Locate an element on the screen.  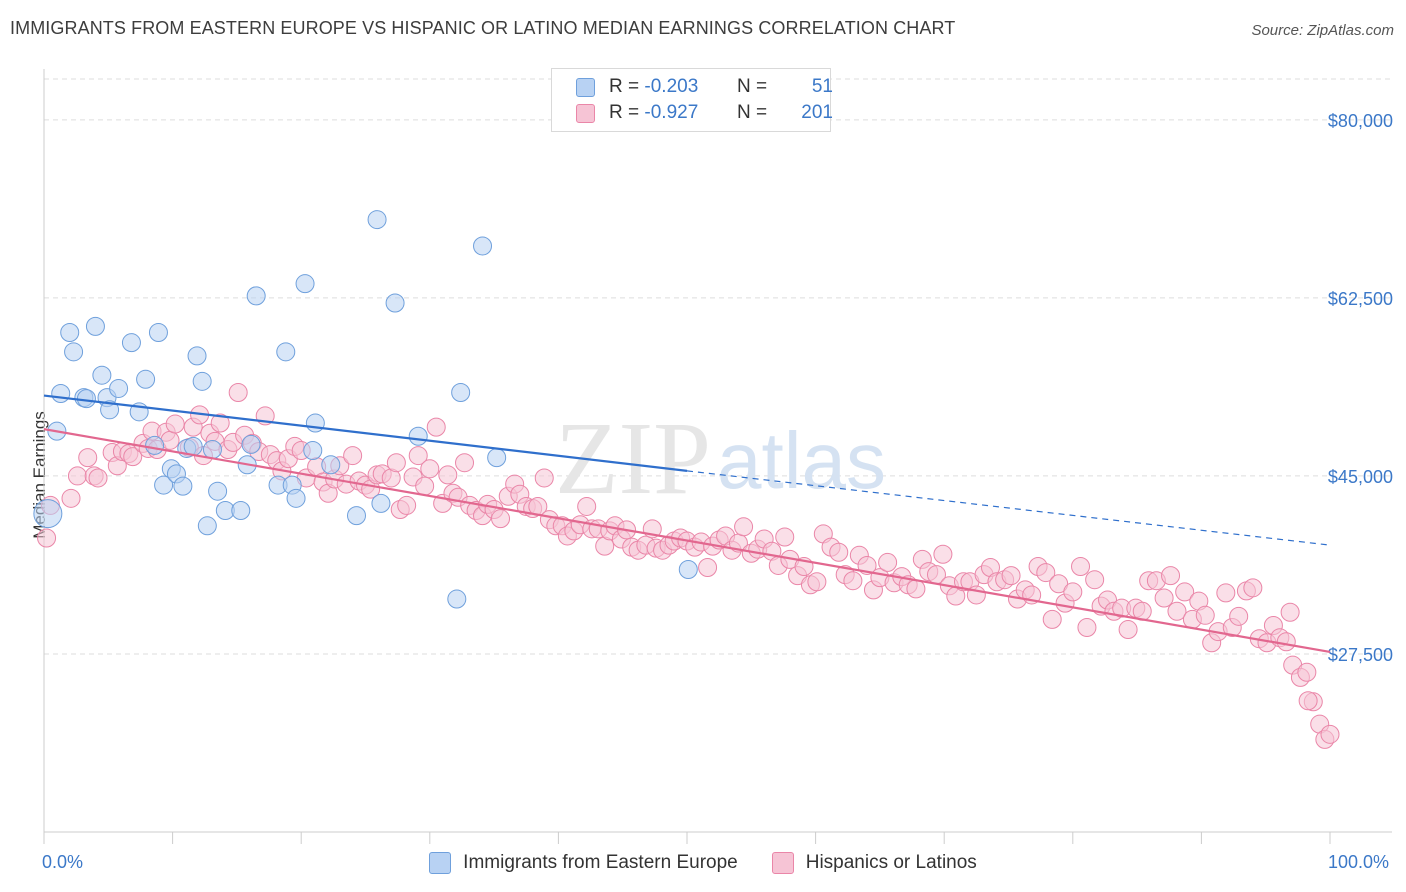
r-value: -0.203 is located at coordinates (671, 86).